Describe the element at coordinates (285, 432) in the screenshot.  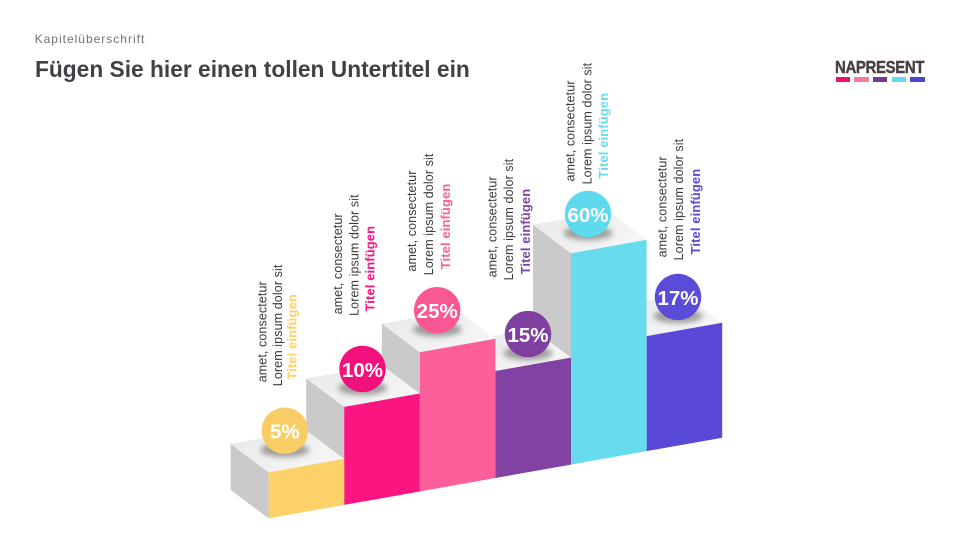
I see `svg-text: 5%` at that location.